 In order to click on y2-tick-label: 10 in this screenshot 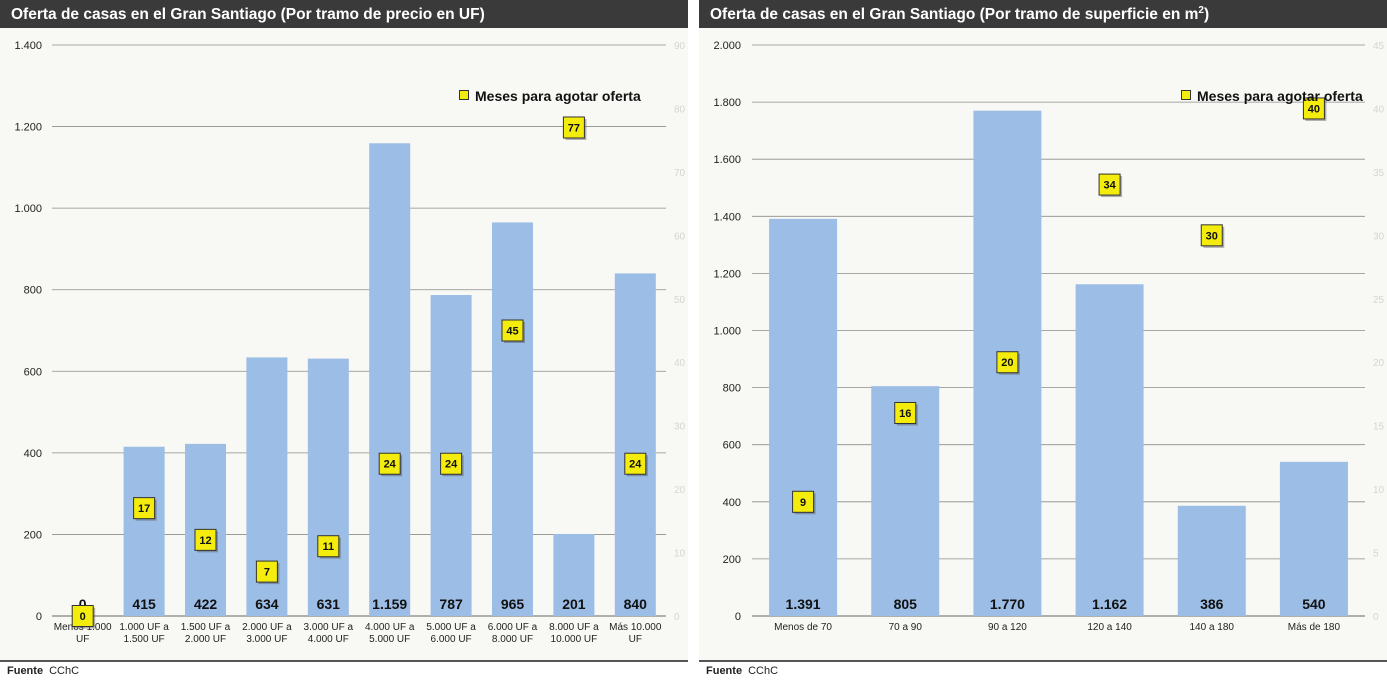, I will do `click(1379, 490)`.